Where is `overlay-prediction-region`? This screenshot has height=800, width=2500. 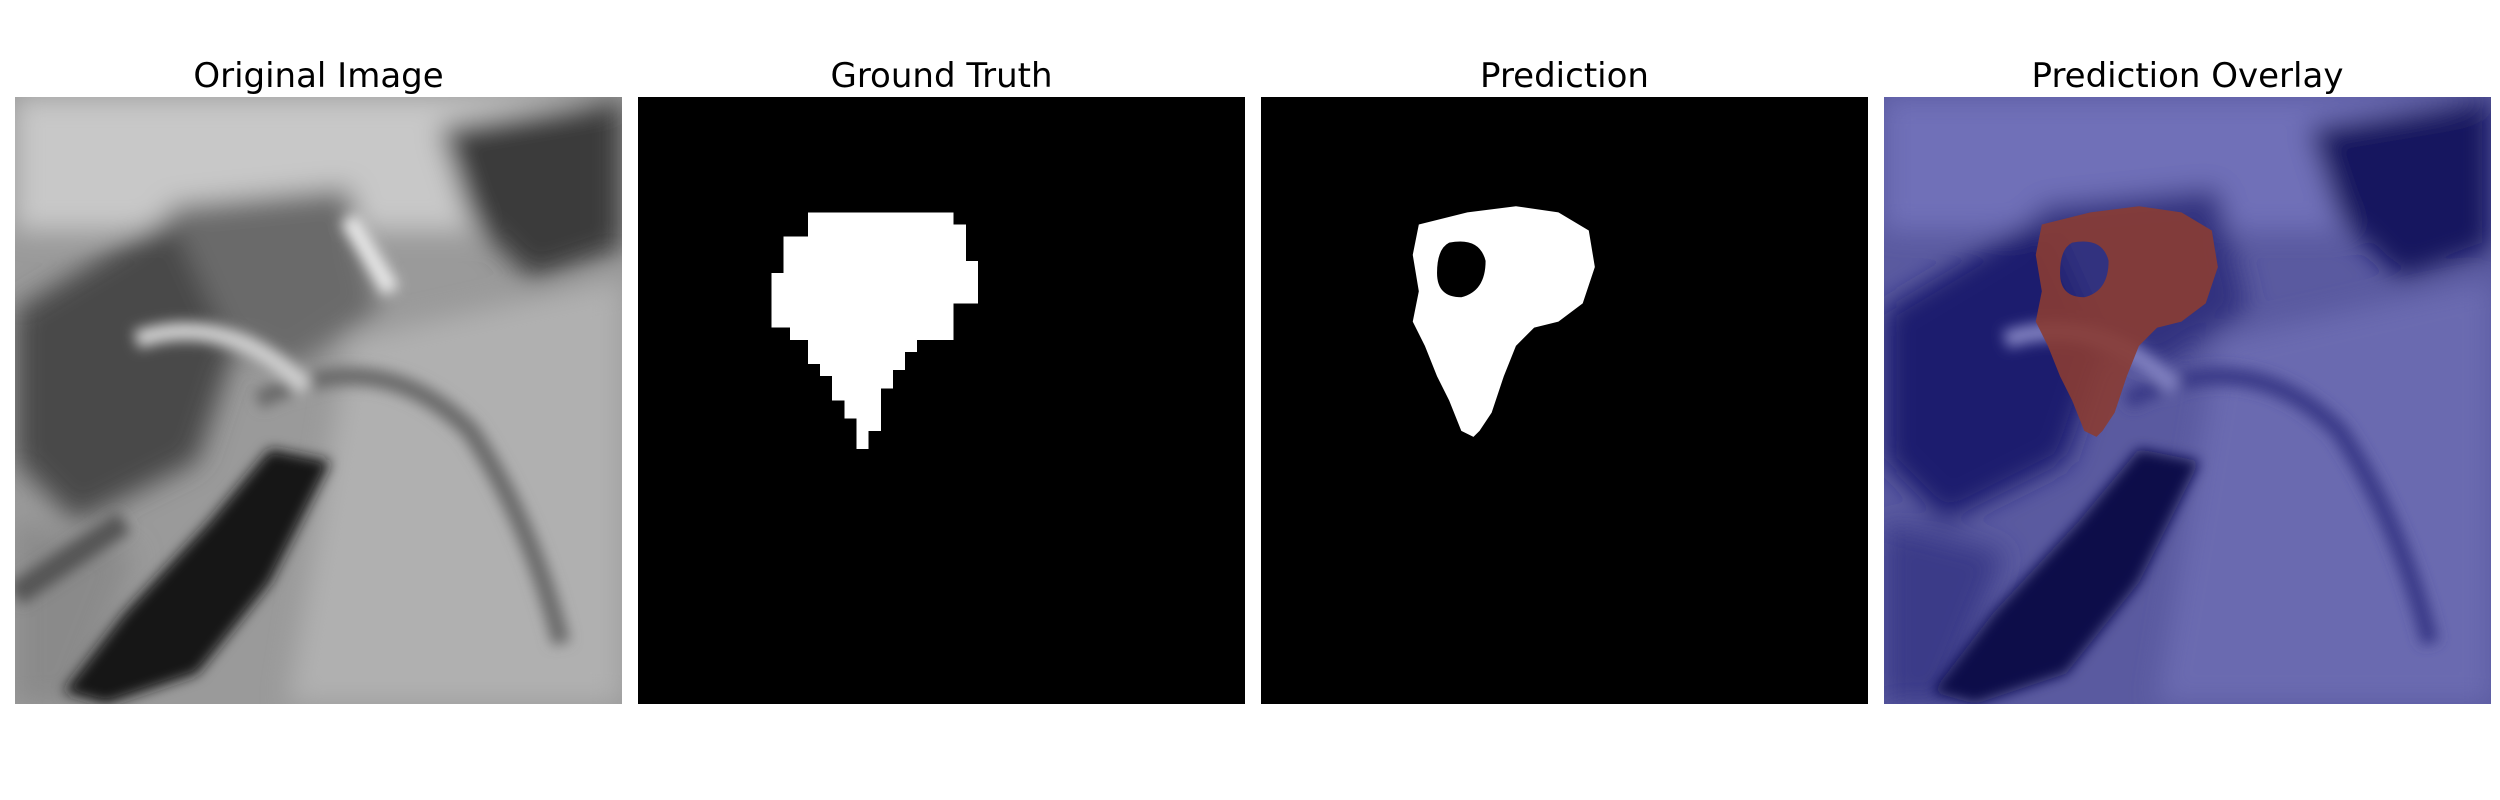
overlay-prediction-region is located at coordinates (2126, 321).